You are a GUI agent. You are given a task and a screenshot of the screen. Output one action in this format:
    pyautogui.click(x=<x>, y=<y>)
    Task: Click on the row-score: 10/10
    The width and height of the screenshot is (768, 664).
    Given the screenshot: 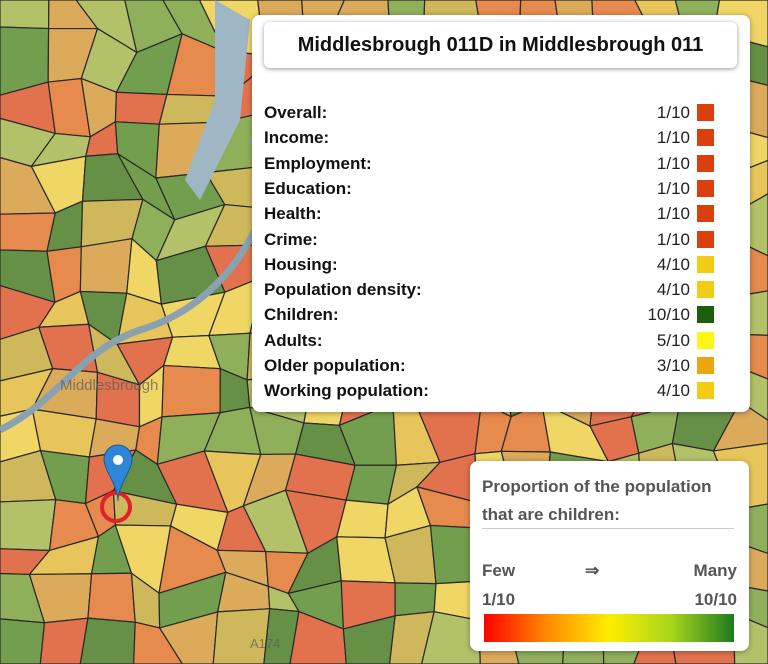 What is the action you would take?
    pyautogui.click(x=668, y=315)
    